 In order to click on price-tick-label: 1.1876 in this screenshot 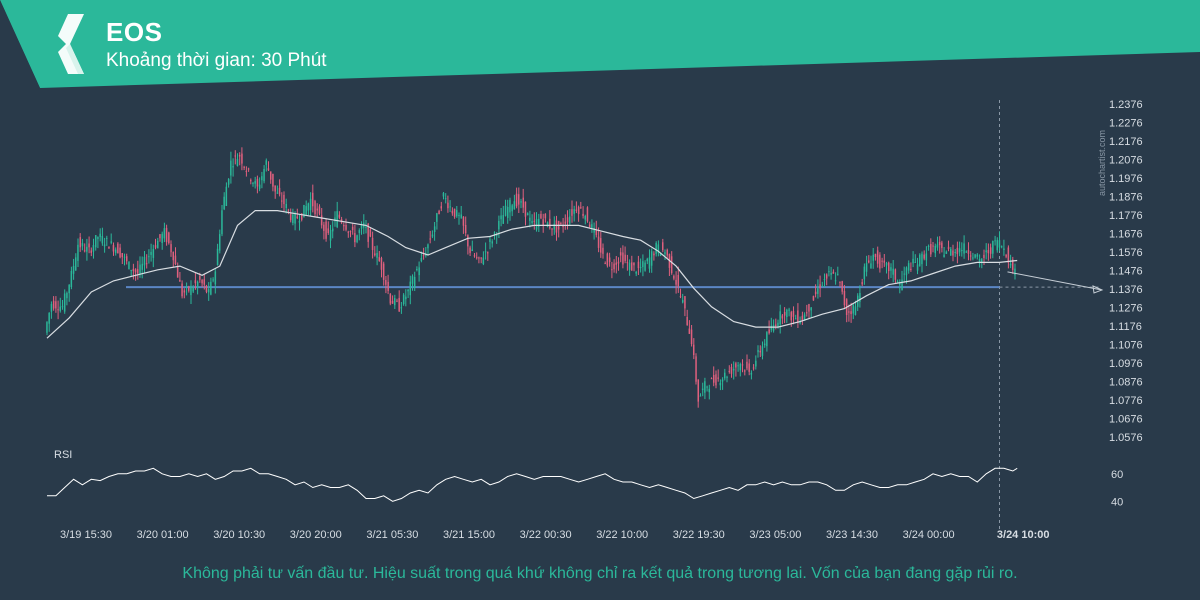, I will do `click(1126, 198)`.